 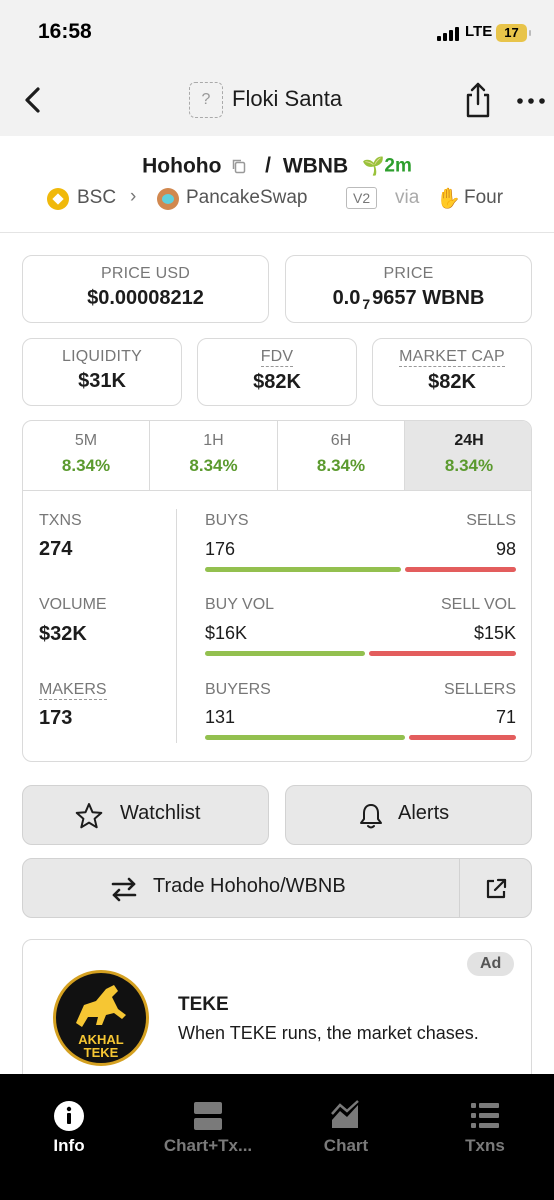 I want to click on liquidity-label: LIQUIDITY, so click(x=102, y=356).